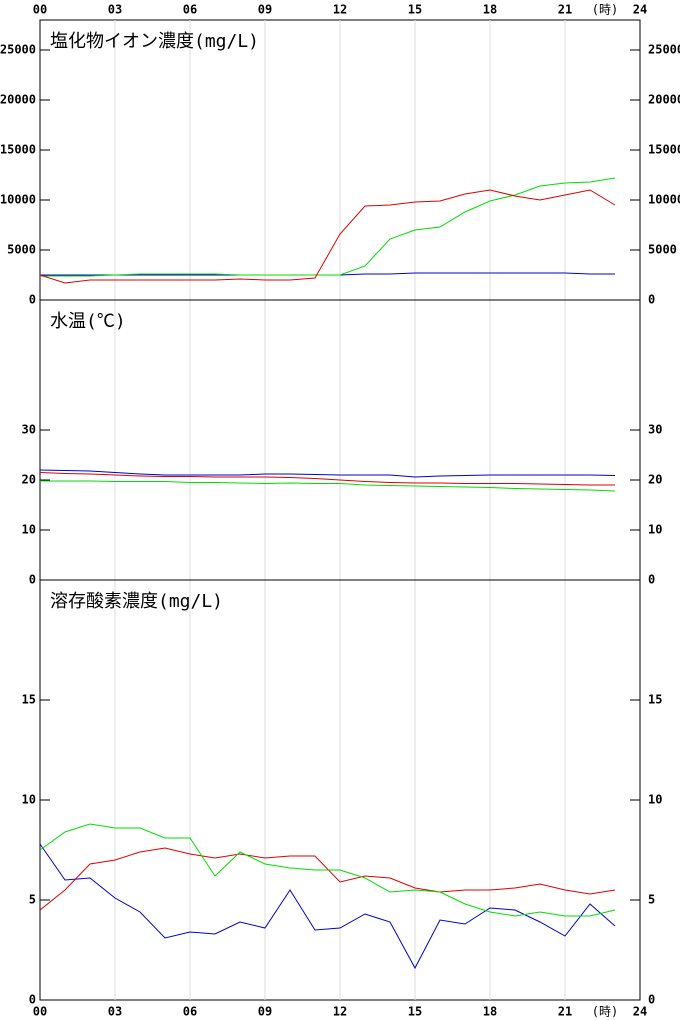 The height and width of the screenshot is (1020, 680). What do you see at coordinates (136, 601) in the screenshot?
I see `chart-title: 溶存酸素濃度(mg/L)` at bounding box center [136, 601].